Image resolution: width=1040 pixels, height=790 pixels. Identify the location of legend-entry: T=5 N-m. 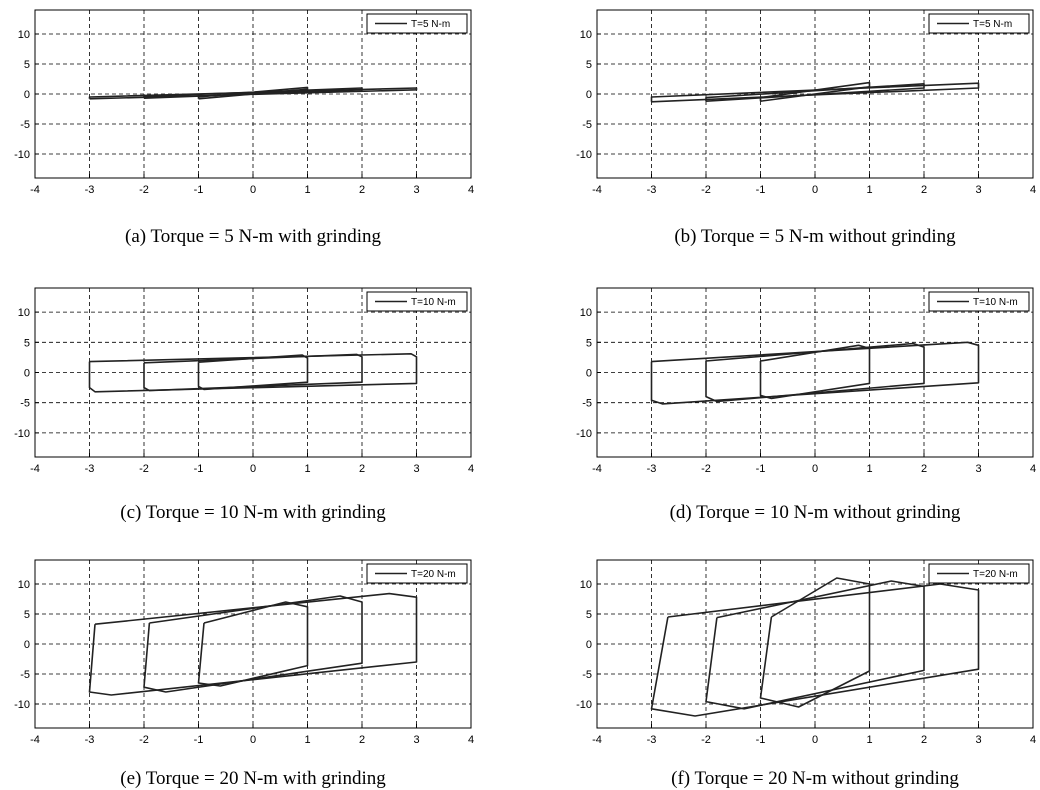
(992, 24).